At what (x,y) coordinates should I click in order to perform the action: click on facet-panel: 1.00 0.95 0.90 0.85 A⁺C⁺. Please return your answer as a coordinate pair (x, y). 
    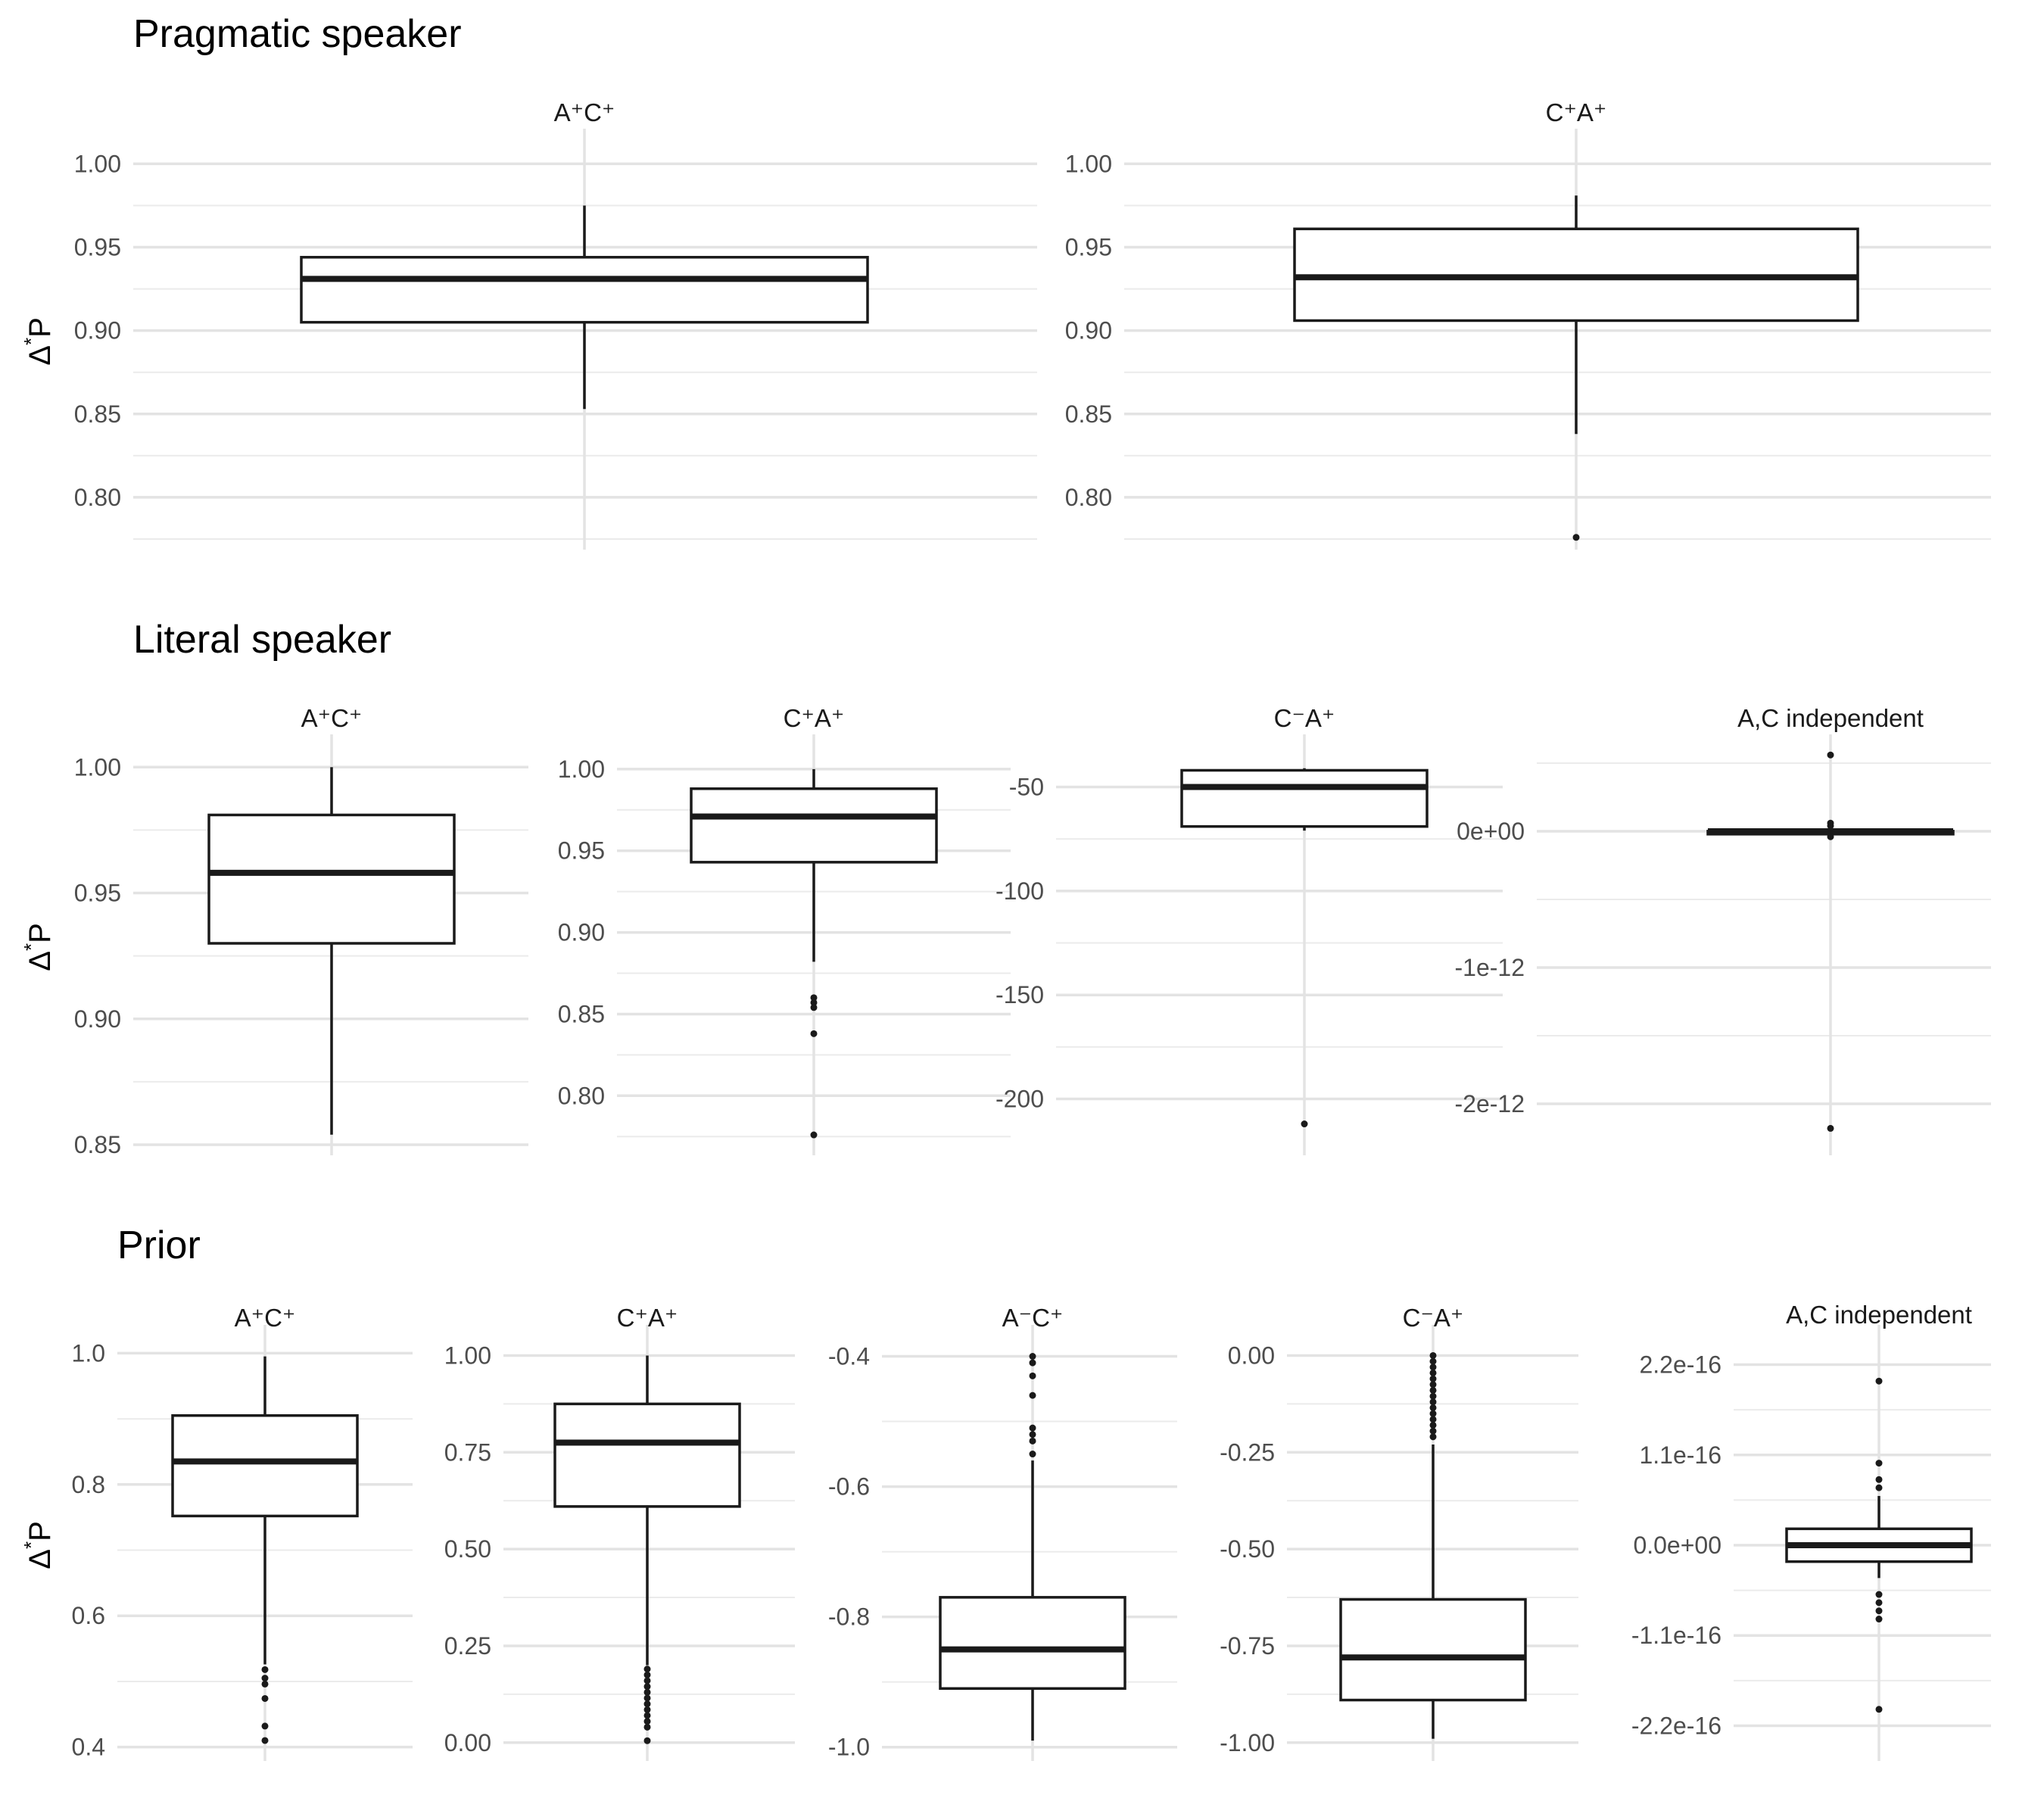
    Looking at the image, I should click on (301, 931).